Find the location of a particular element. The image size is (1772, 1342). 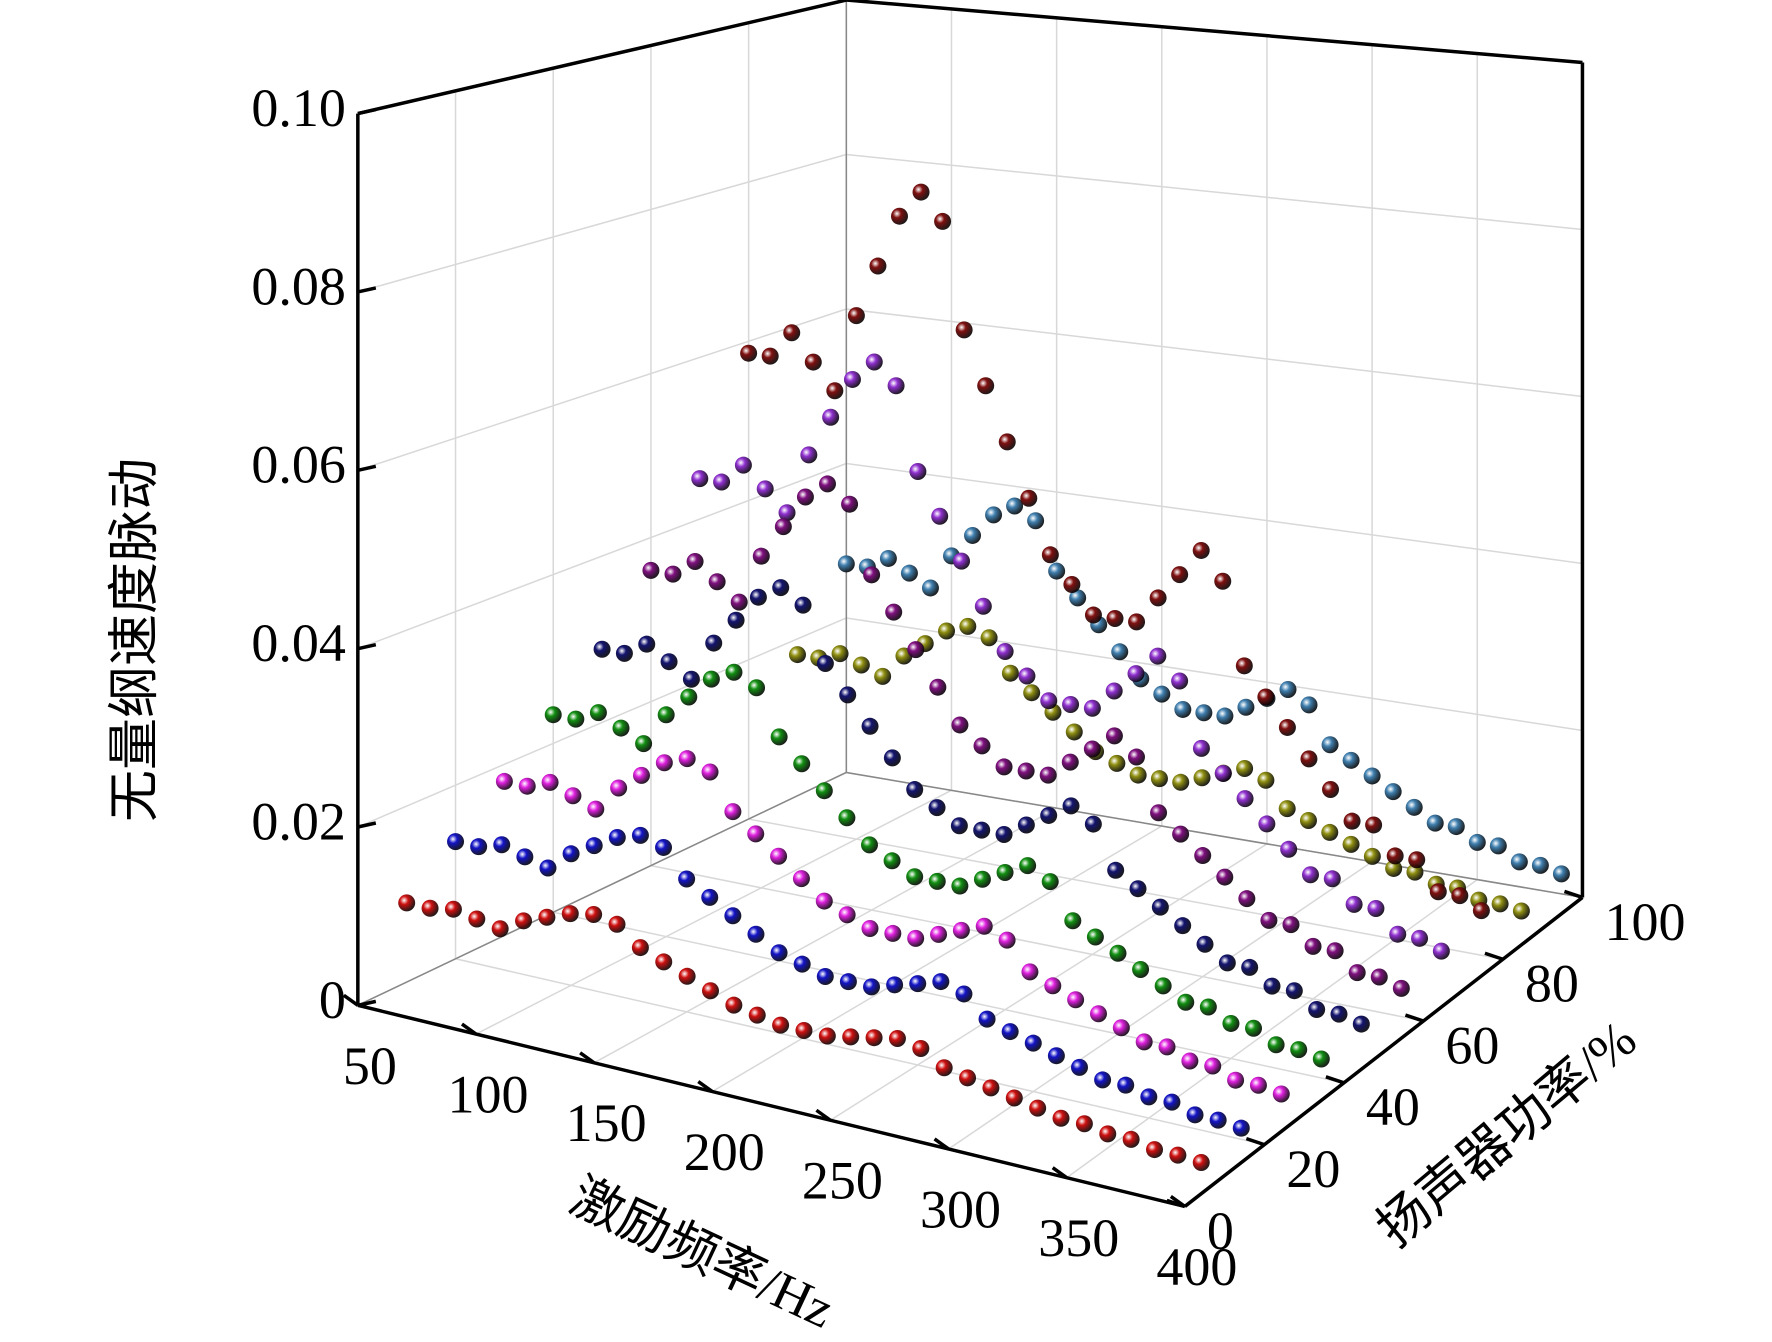

y-tick-label: 80 is located at coordinates (1552, 984).